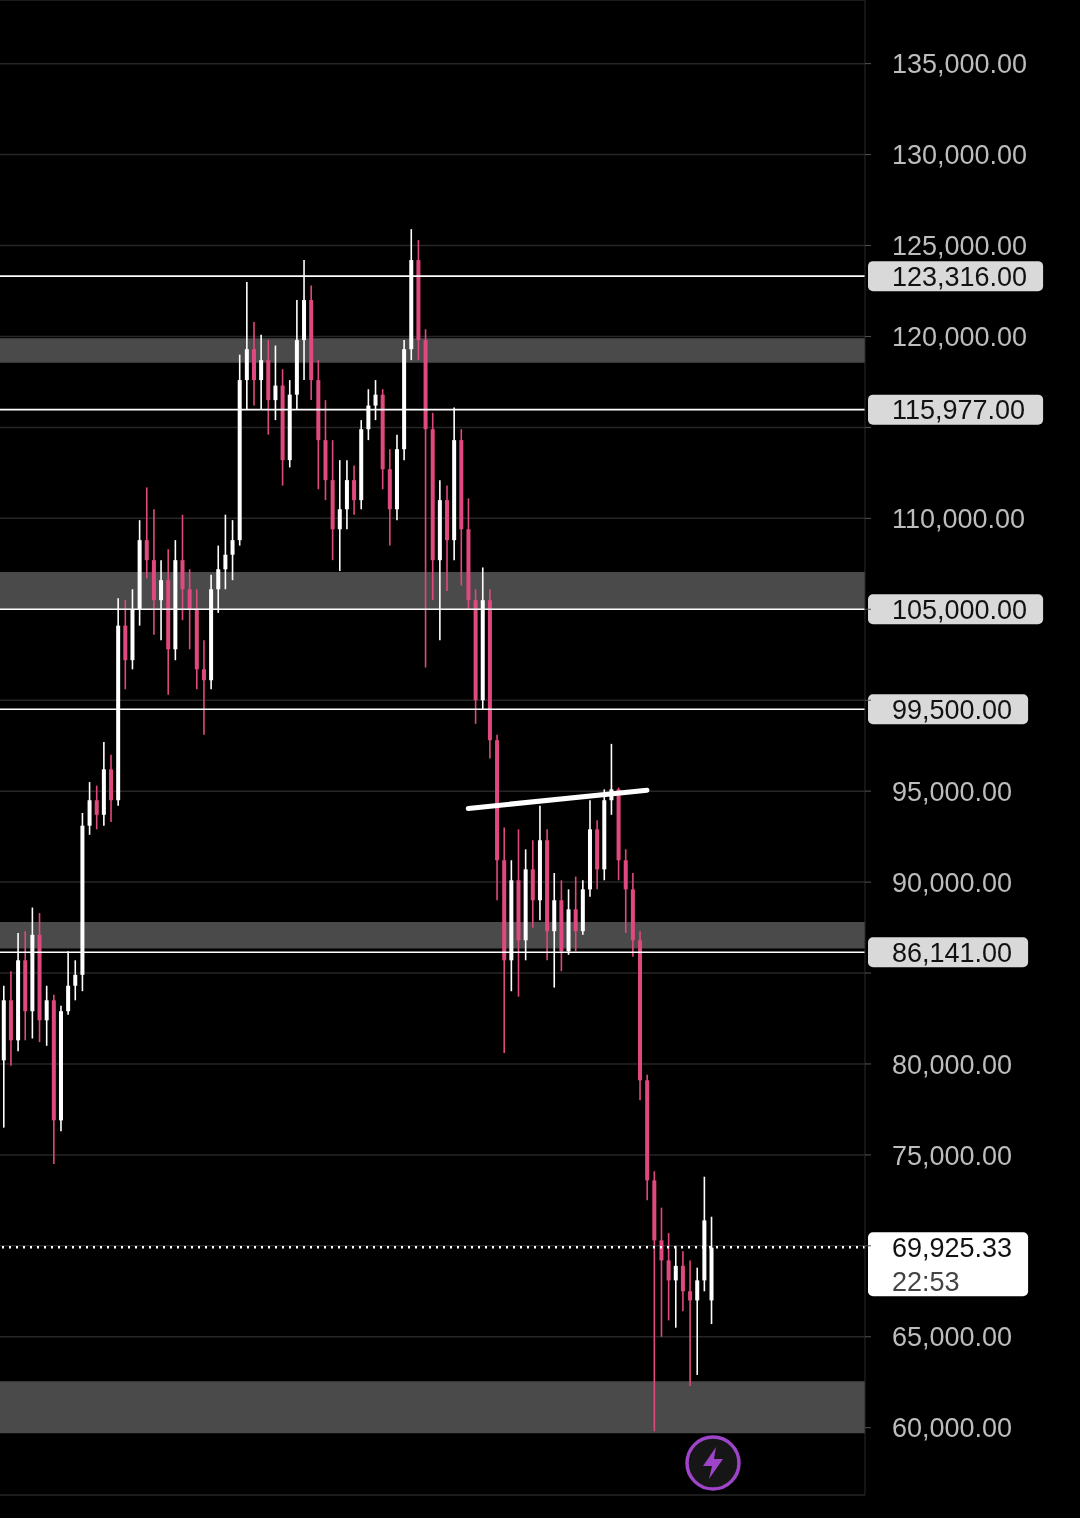  I want to click on ref-line-label: 105,000.00, so click(960, 610).